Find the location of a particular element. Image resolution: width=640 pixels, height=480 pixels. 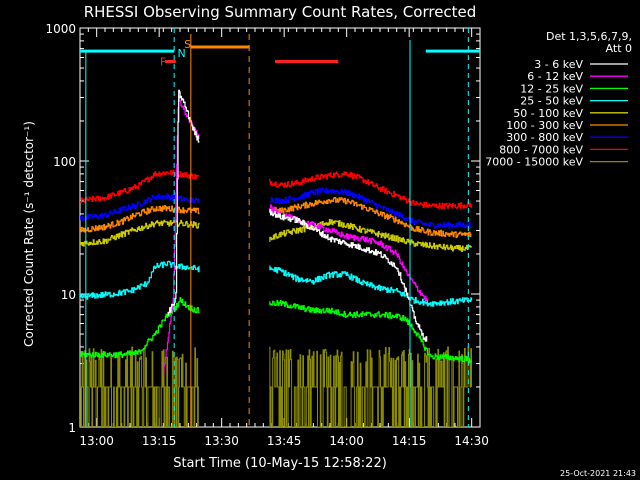

x-tick-label: 14:30 is located at coordinates (471, 441).